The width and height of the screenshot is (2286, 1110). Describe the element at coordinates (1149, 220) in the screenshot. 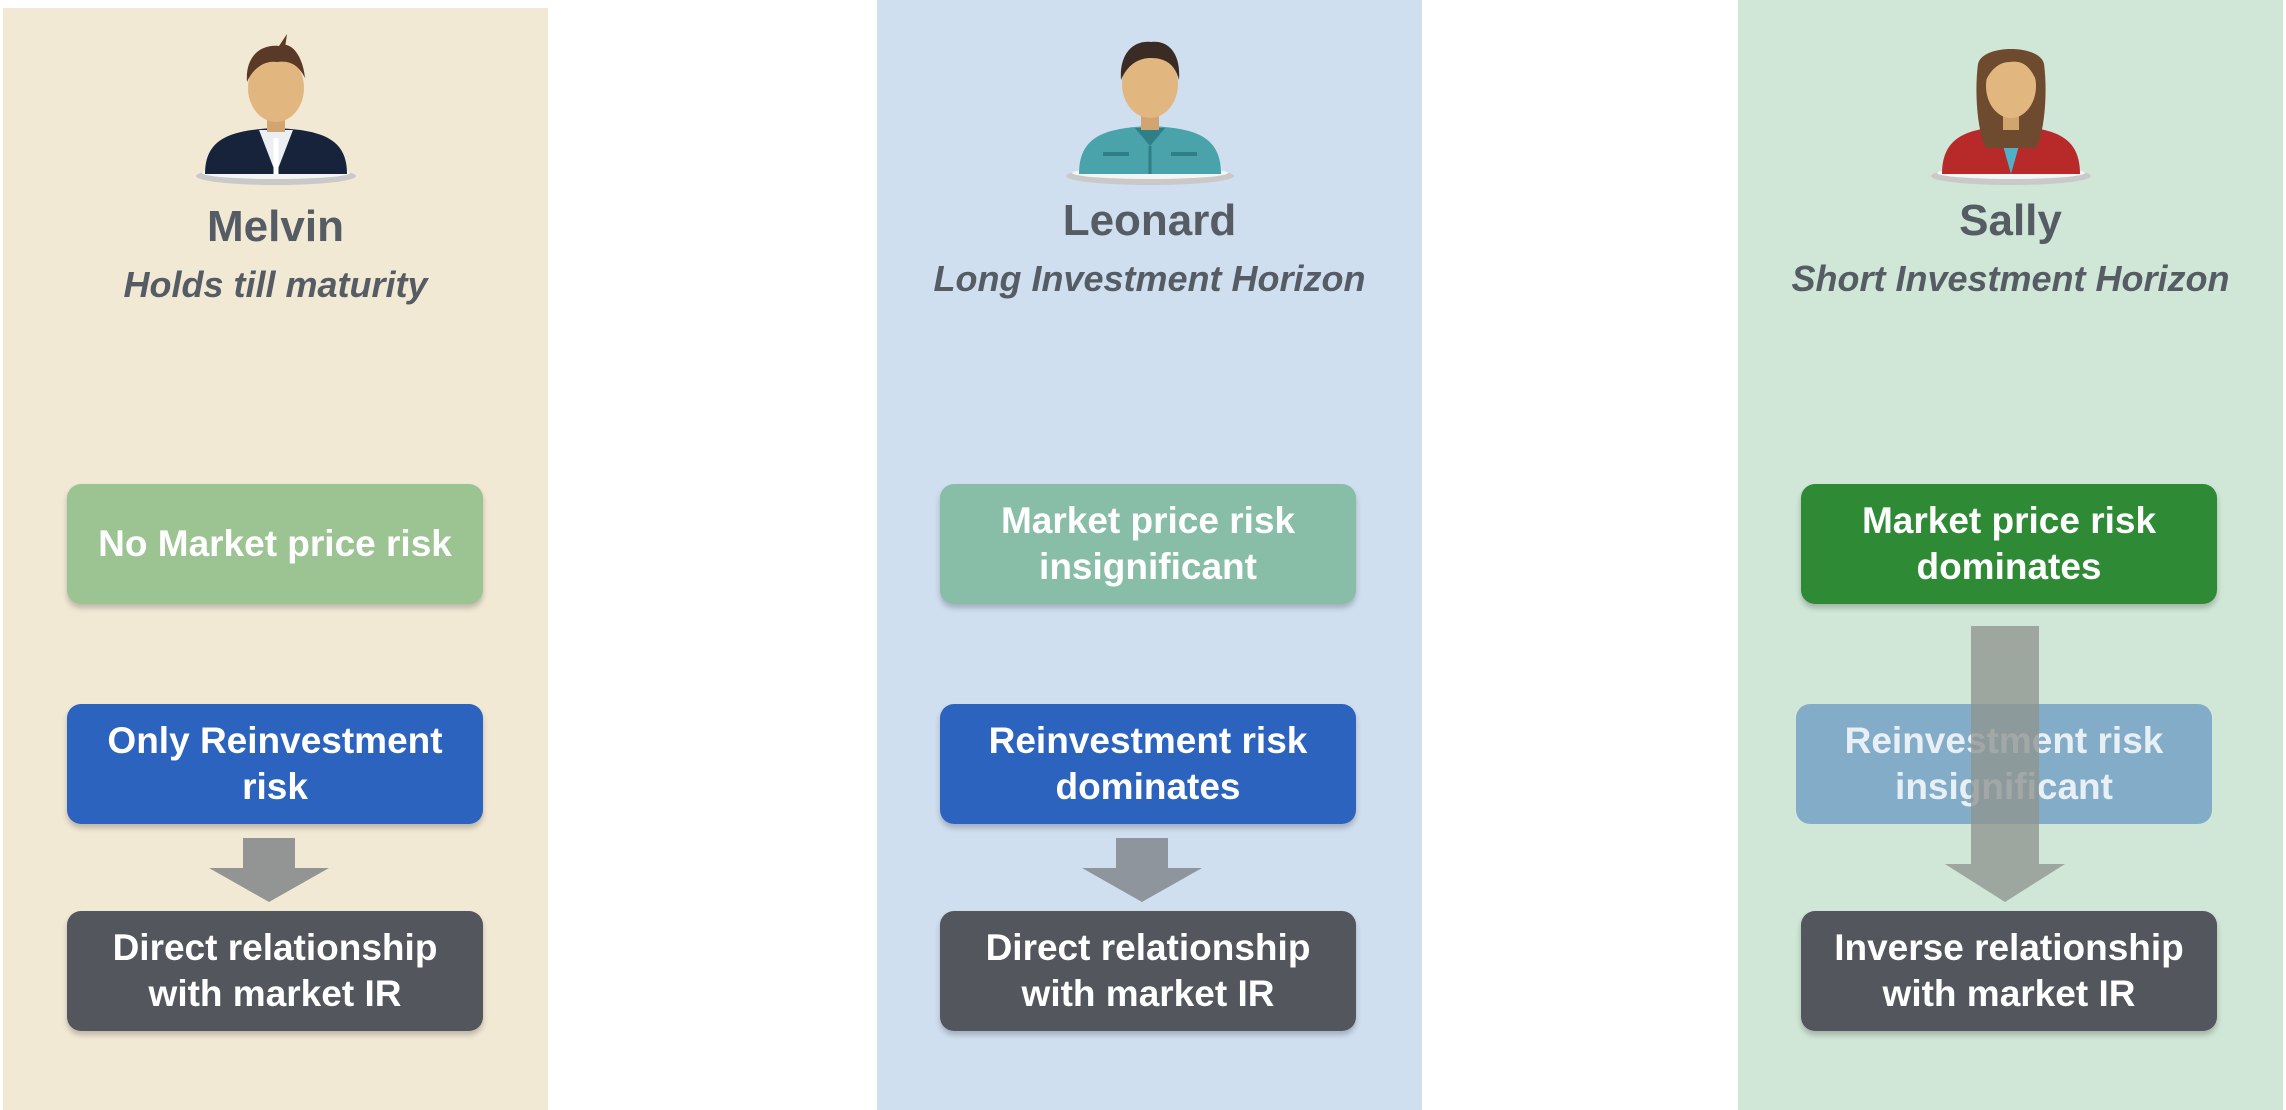

I see `person-name: Leonard` at that location.